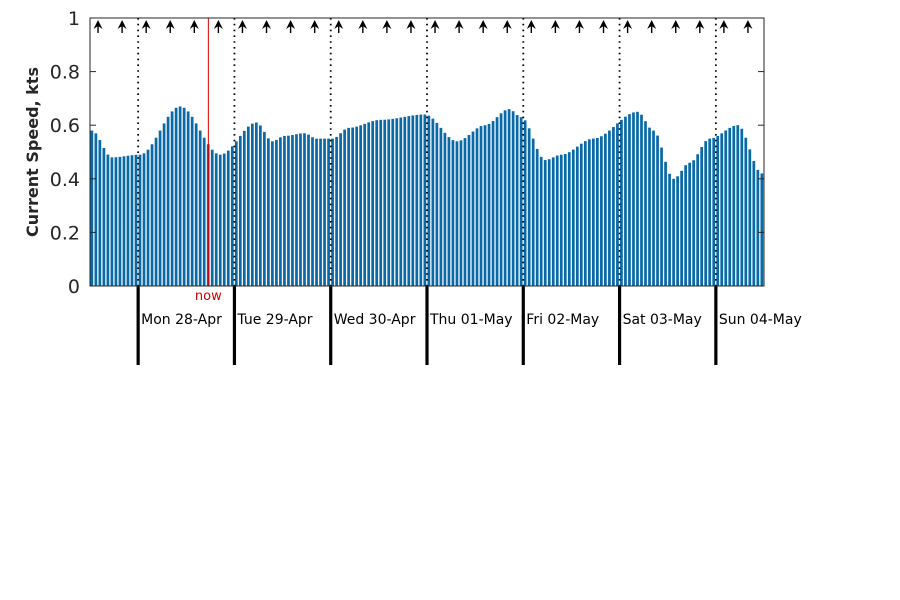 The width and height of the screenshot is (900, 600). Describe the element at coordinates (760, 320) in the screenshot. I see `day-label: Sun 04-May` at that location.